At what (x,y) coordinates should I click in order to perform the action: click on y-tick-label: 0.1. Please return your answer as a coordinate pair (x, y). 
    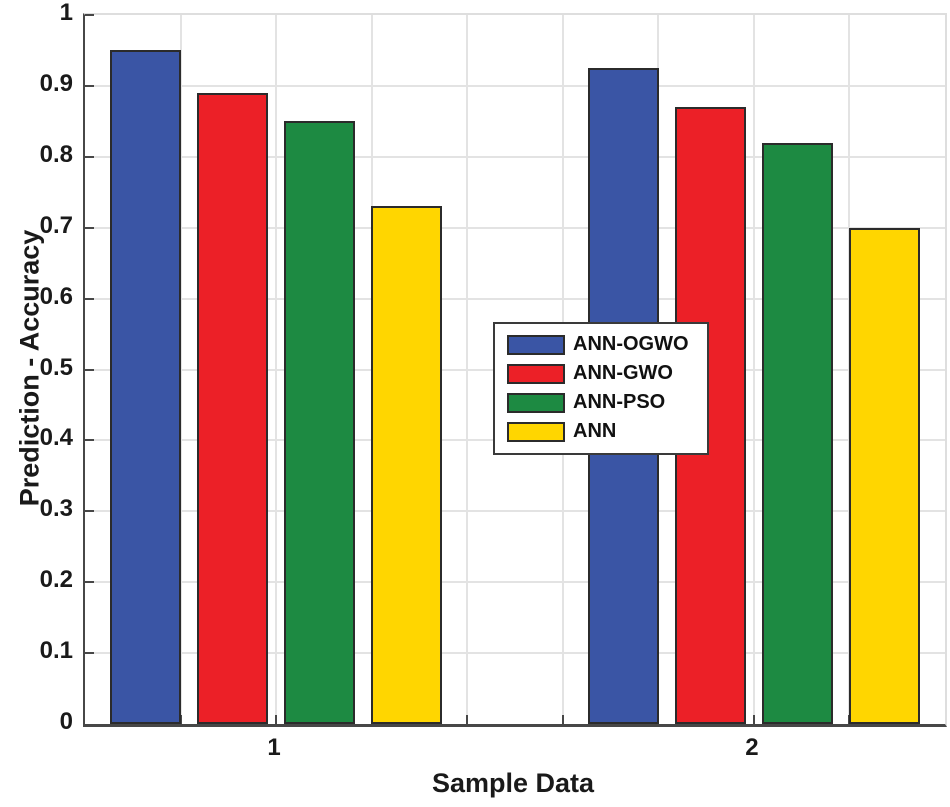
    Looking at the image, I should click on (56, 651).